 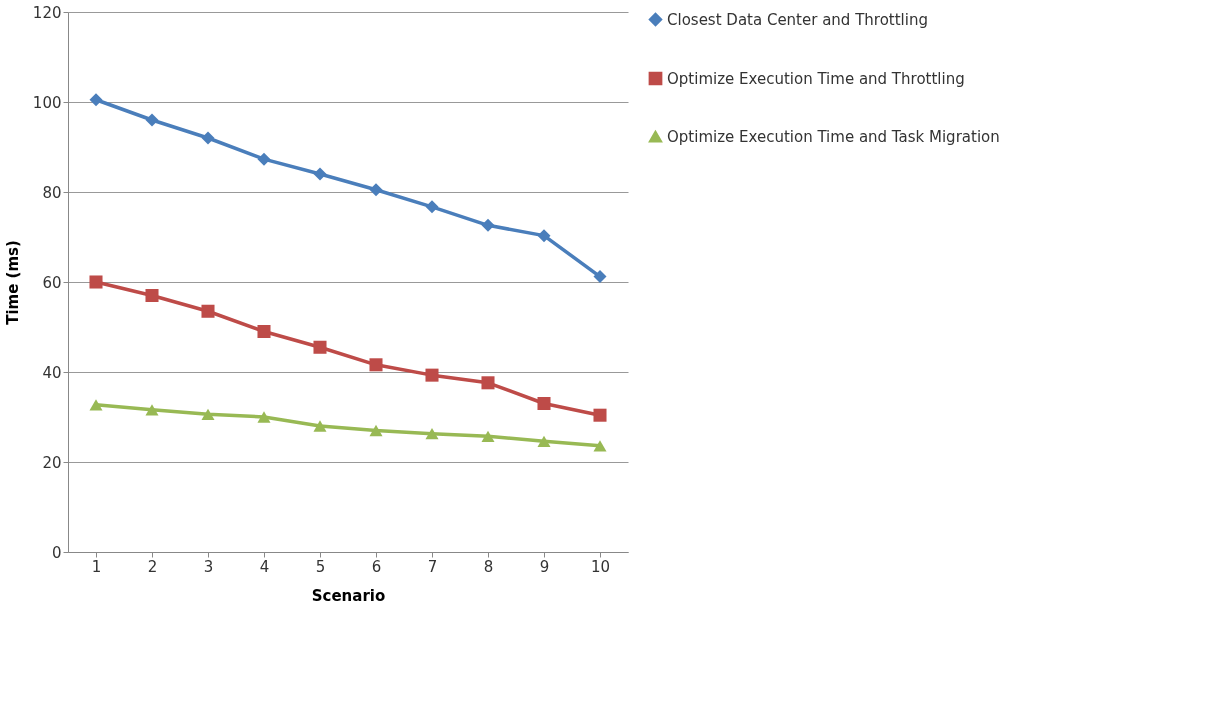 What do you see at coordinates (208, 566) in the screenshot?
I see `x-tick-label: 3` at bounding box center [208, 566].